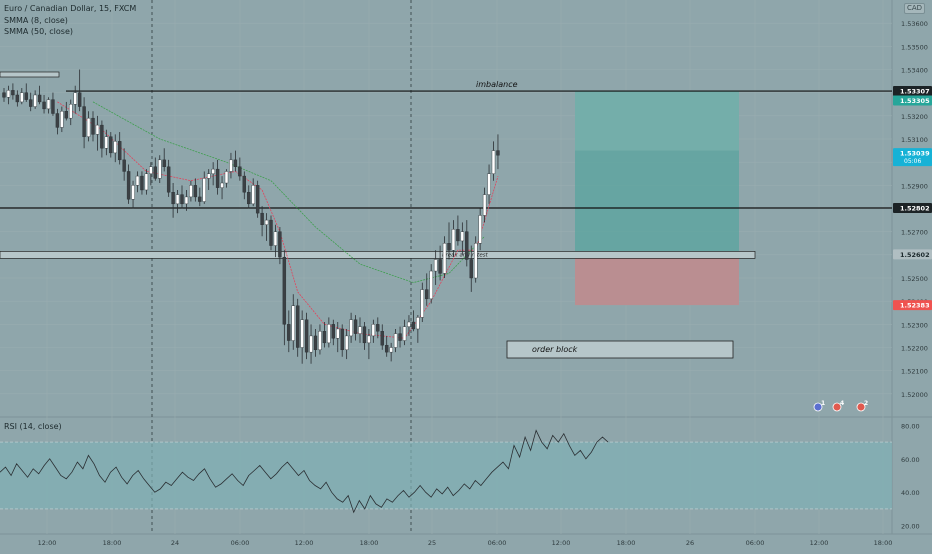 This screenshot has height=554, width=932. Describe the element at coordinates (620, 349) in the screenshot. I see `order-block-box` at that location.